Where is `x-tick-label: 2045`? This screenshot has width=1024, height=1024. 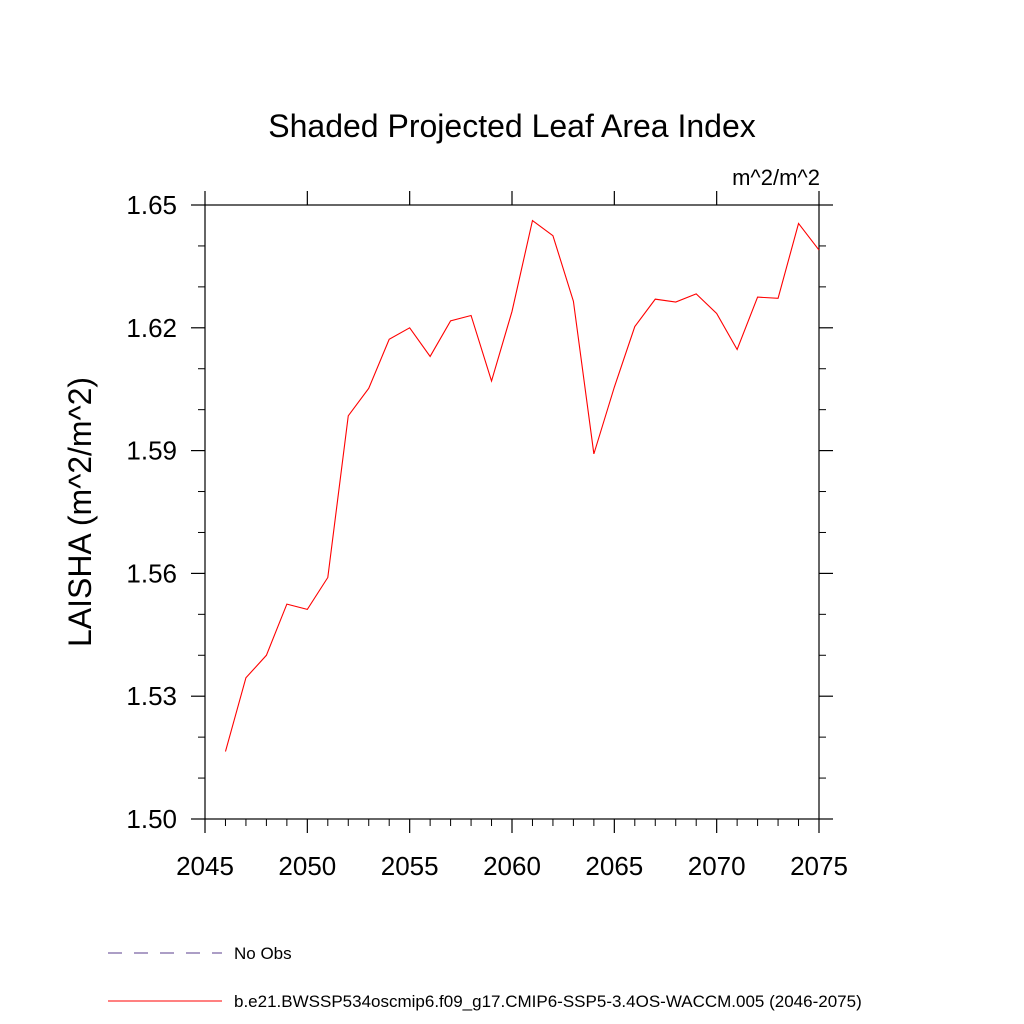
x-tick-label: 2045 is located at coordinates (205, 866).